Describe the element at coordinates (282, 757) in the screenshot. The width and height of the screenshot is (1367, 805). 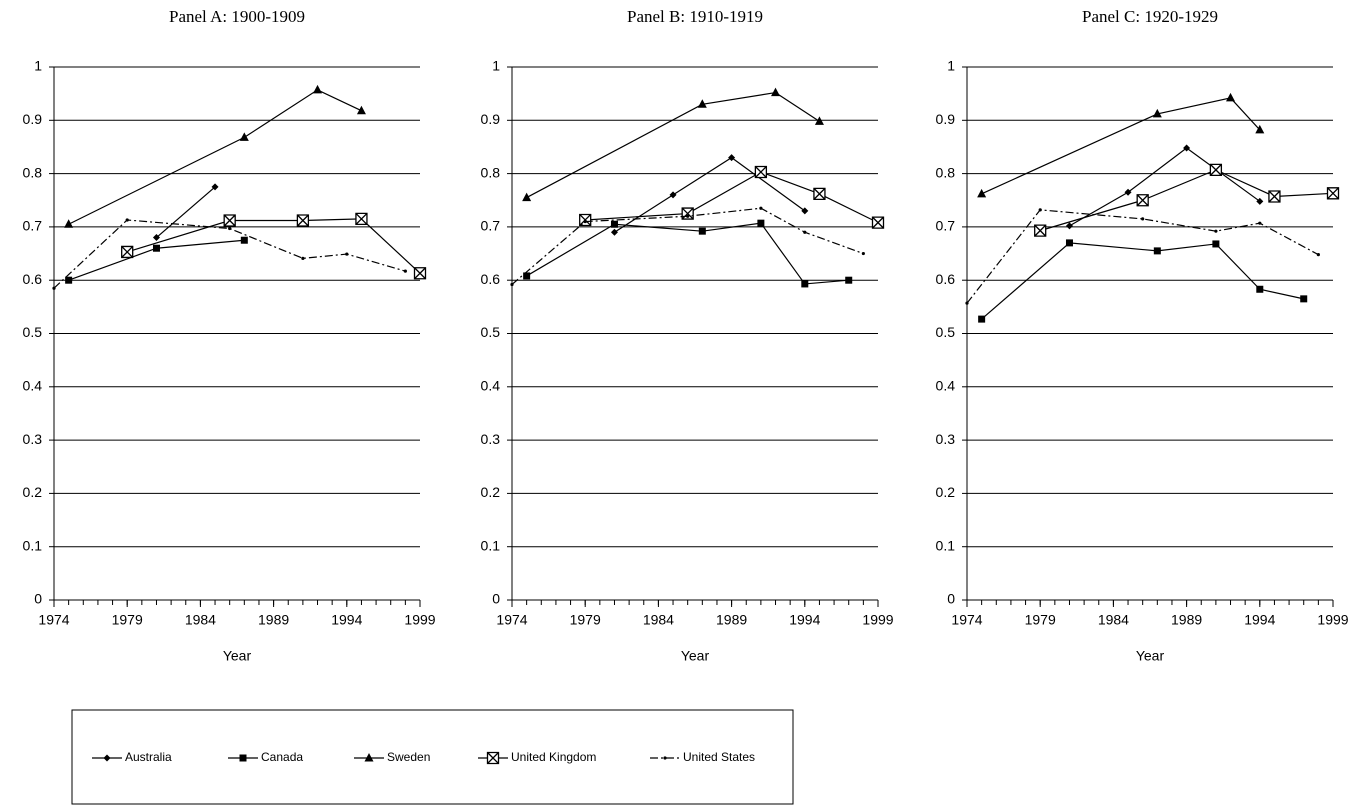
I see `legend-label: Canada` at that location.